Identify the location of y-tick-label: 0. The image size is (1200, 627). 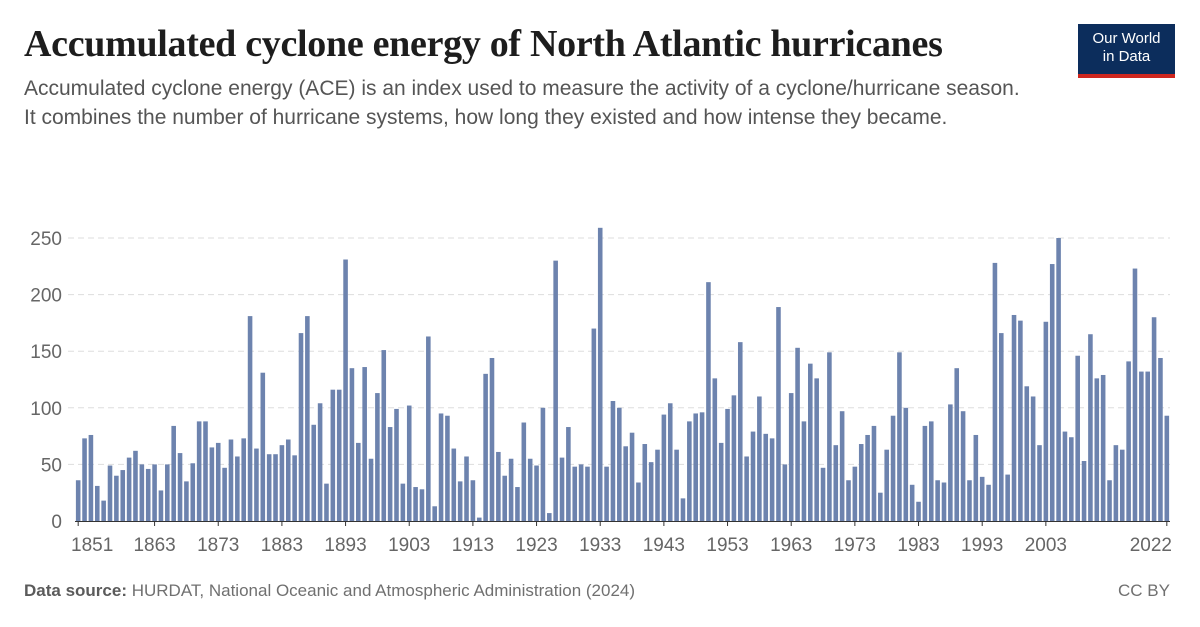
(56, 522).